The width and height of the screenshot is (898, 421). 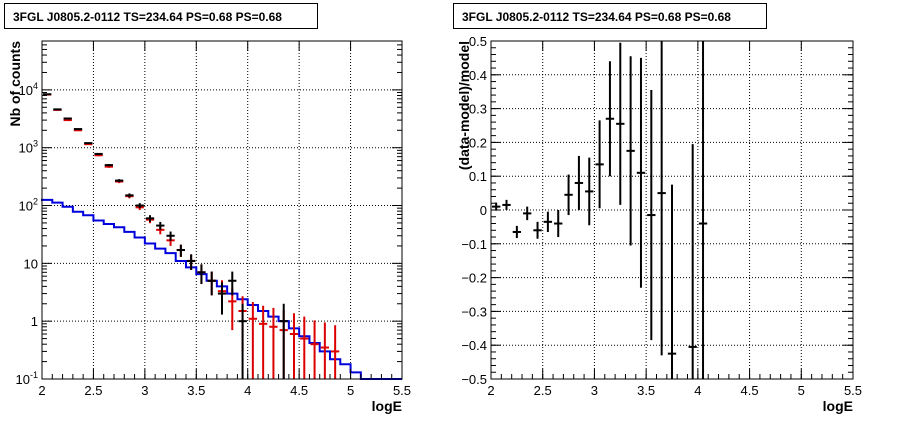 What do you see at coordinates (474, 244) in the screenshot?
I see `y-tick-label: −0.1` at bounding box center [474, 244].